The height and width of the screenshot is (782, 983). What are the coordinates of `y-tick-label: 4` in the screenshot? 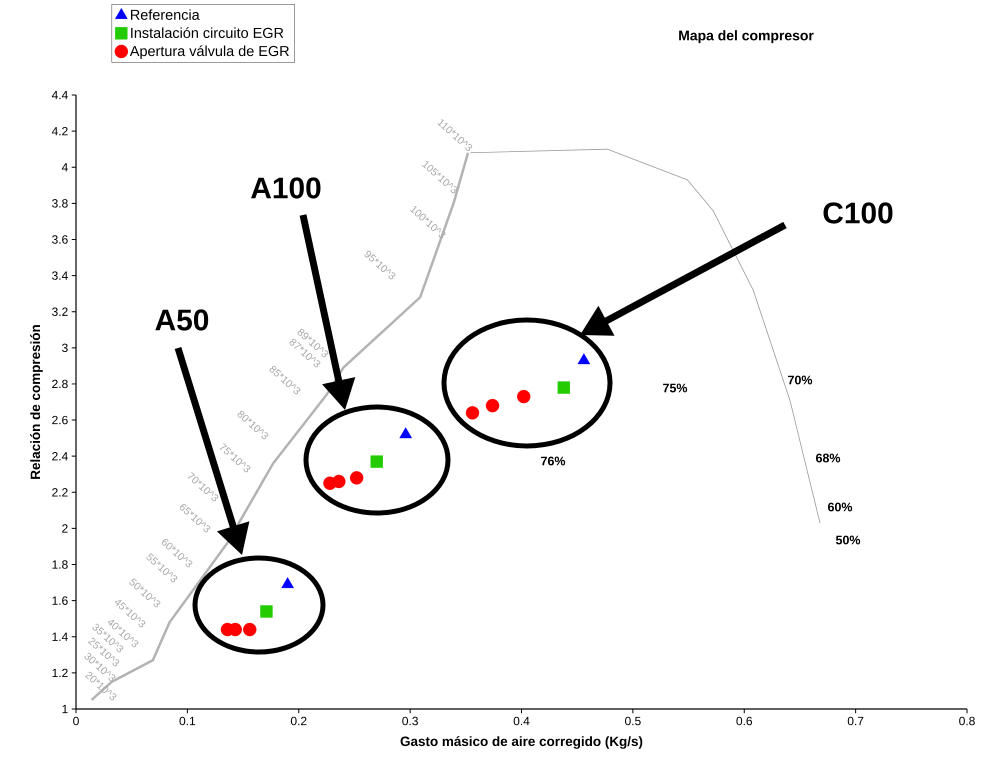 It's located at (65, 167).